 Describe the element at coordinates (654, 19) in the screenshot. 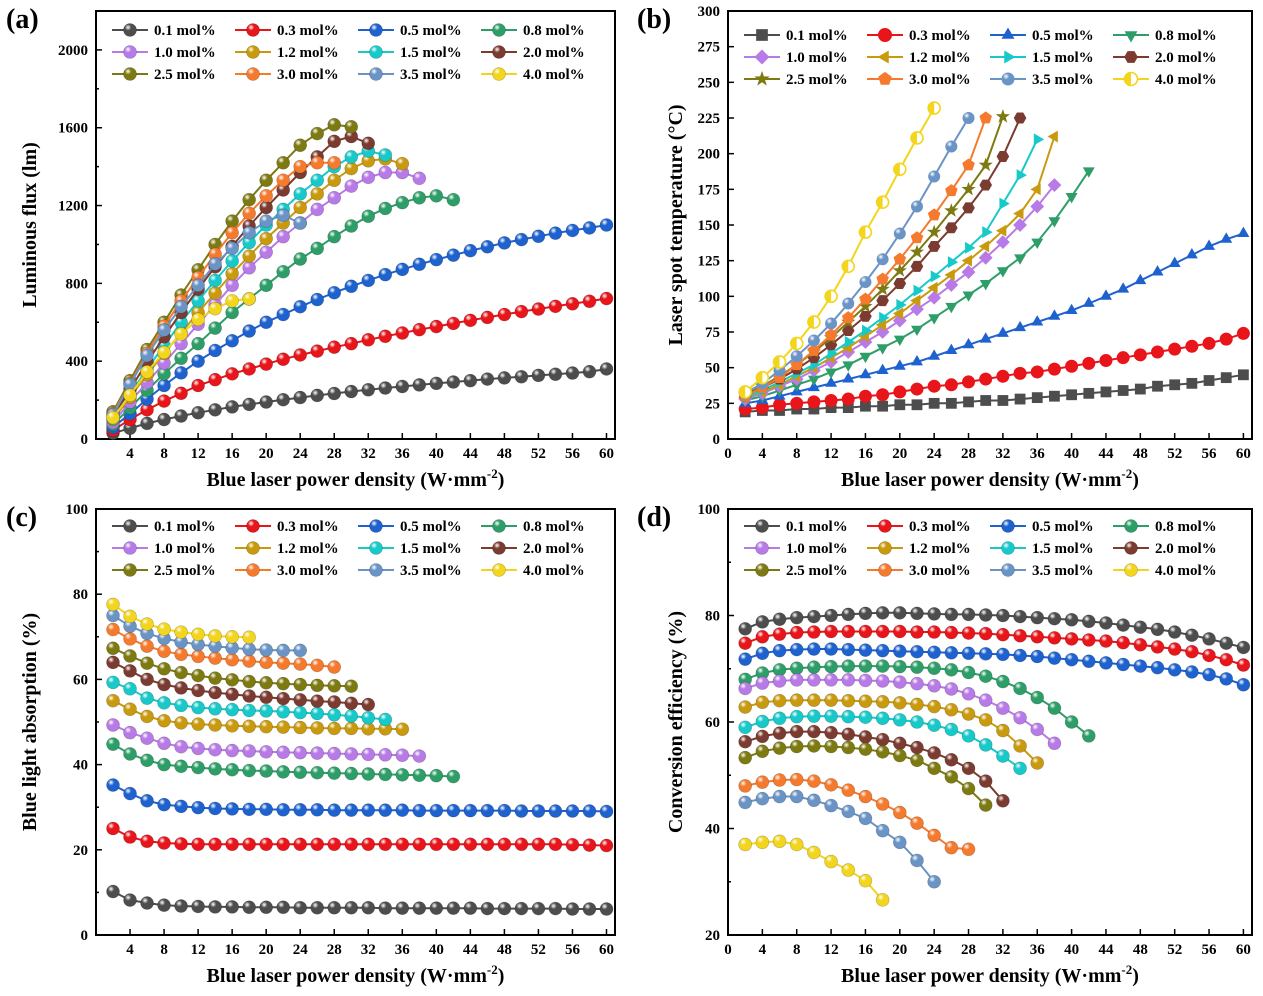

I see `panel-label: (b)` at that location.